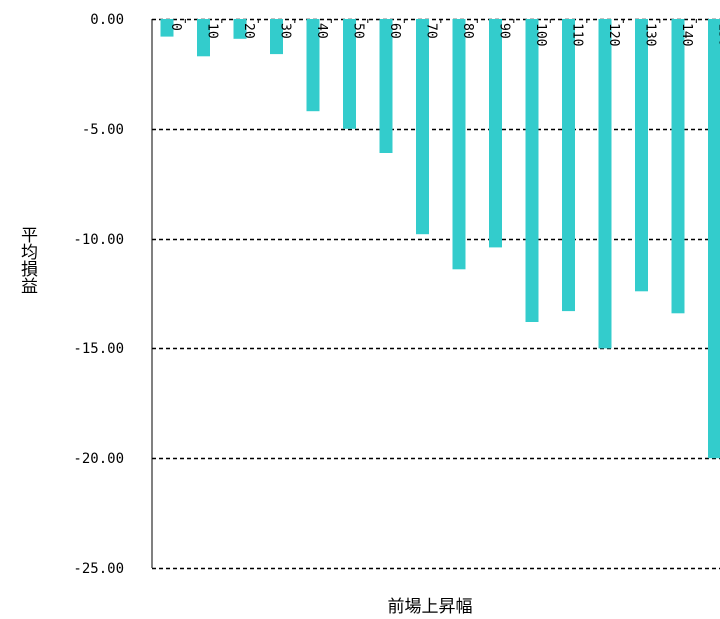 The width and height of the screenshot is (720, 619). I want to click on x-tick-label: 110, so click(577, 34).